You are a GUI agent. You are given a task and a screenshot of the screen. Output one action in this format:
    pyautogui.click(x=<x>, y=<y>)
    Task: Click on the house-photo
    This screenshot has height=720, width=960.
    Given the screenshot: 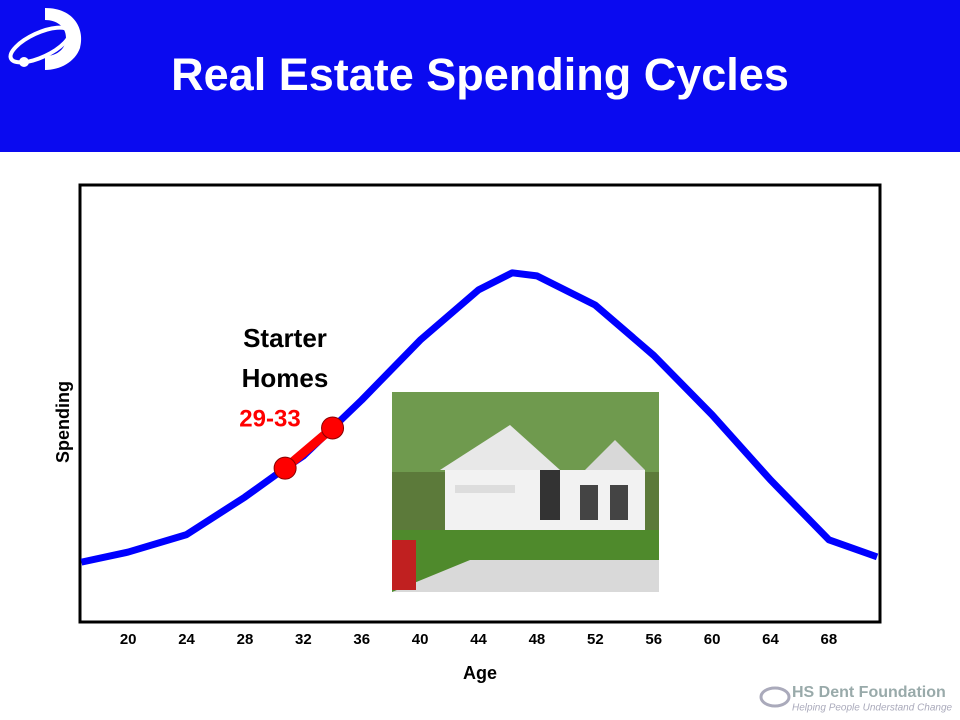 What is the action you would take?
    pyautogui.click(x=525, y=492)
    